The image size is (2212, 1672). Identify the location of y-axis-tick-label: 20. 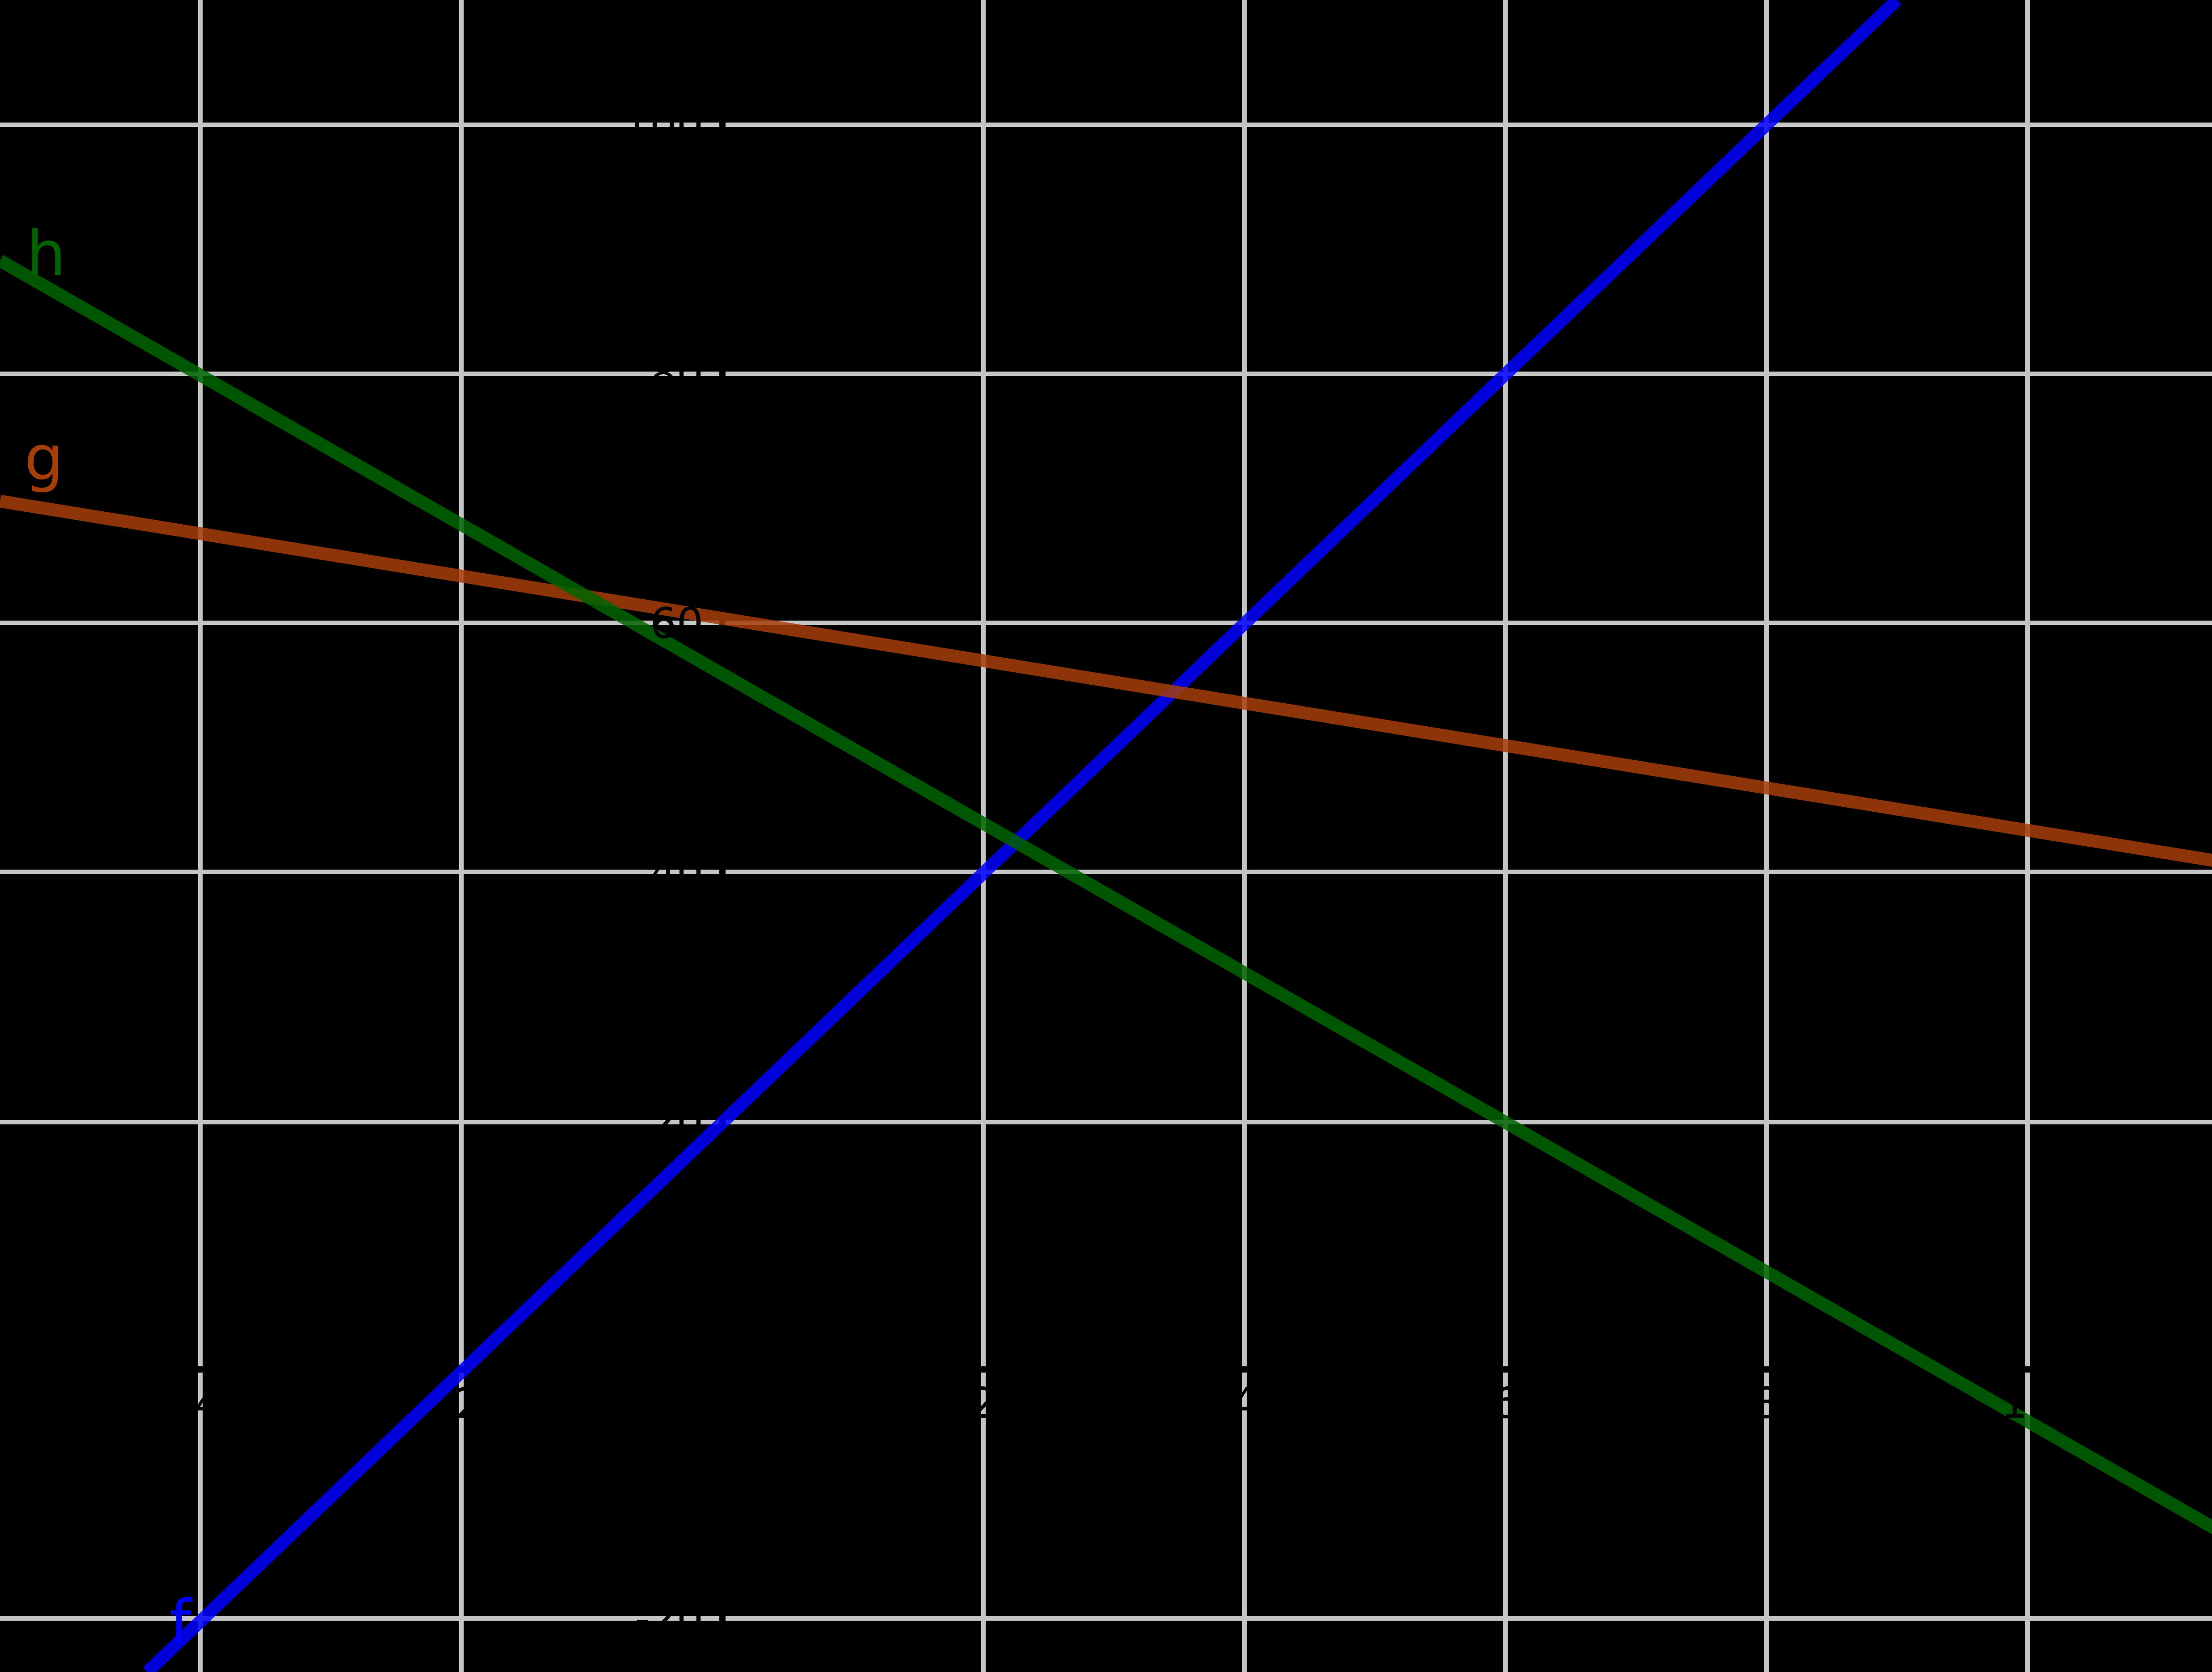
(677, 1123).